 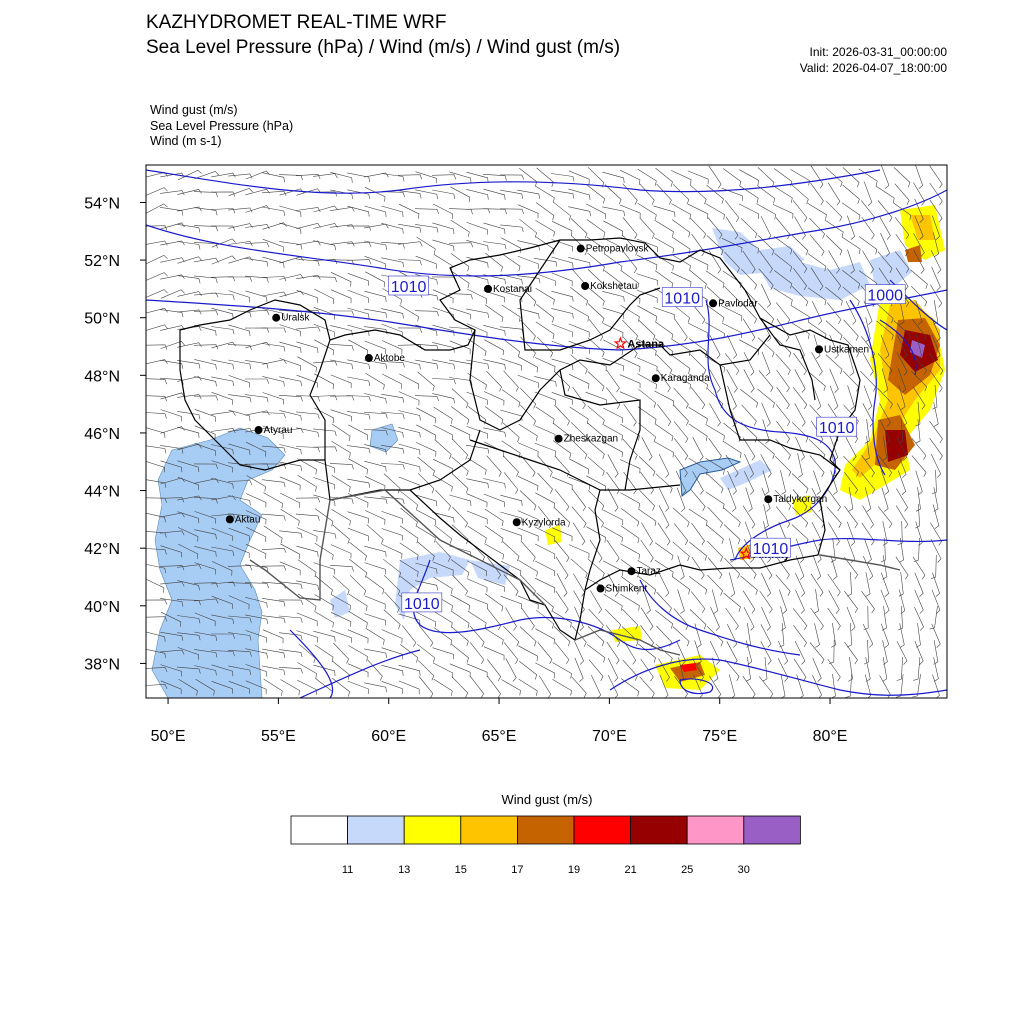 I want to click on city-label: Ustkamen, so click(x=846, y=349).